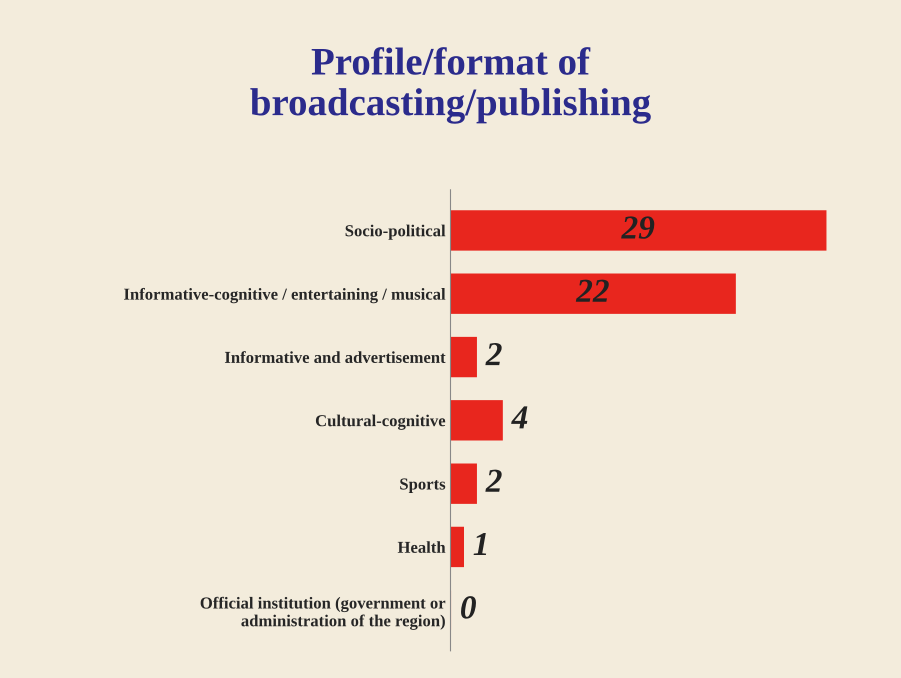 Image resolution: width=901 pixels, height=678 pixels. Describe the element at coordinates (519, 417) in the screenshot. I see `data-label: 4` at that location.